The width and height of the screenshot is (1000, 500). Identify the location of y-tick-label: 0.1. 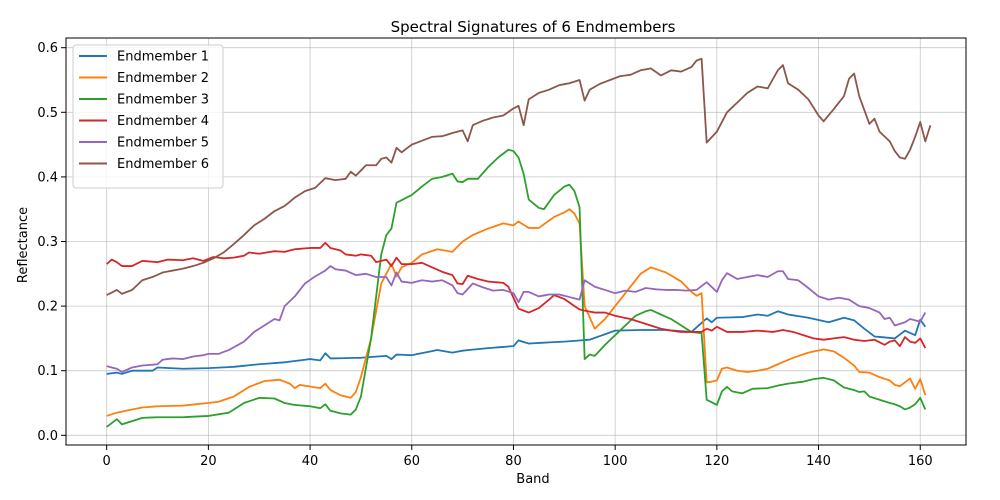
(47, 371).